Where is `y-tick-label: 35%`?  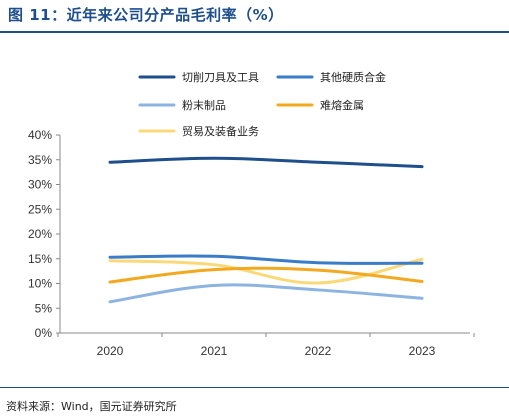 y-tick-label: 35% is located at coordinates (40, 160).